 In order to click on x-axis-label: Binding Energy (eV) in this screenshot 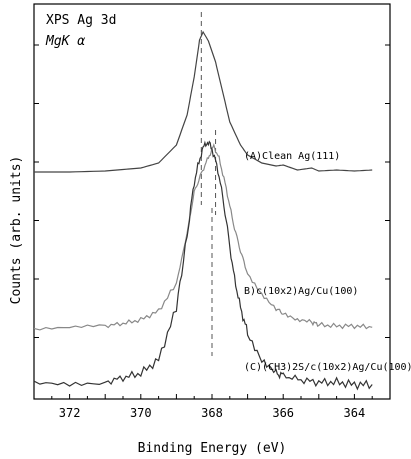, I will do `click(212, 448)`.